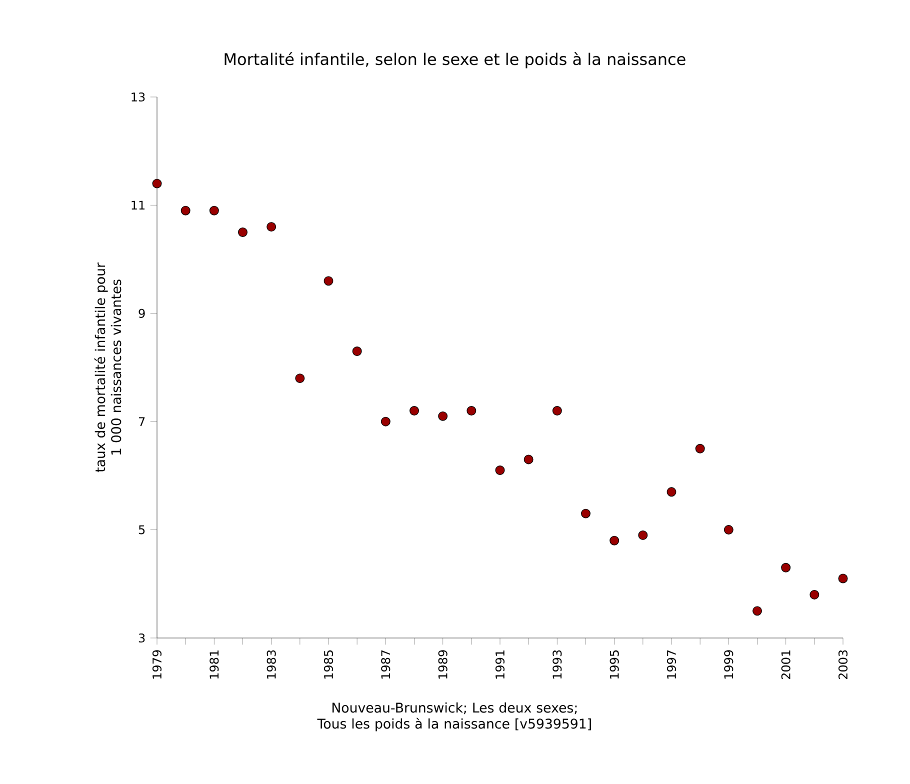 This screenshot has height=784, width=910. What do you see at coordinates (671, 664) in the screenshot?
I see `x-tick-label: 1997` at bounding box center [671, 664].